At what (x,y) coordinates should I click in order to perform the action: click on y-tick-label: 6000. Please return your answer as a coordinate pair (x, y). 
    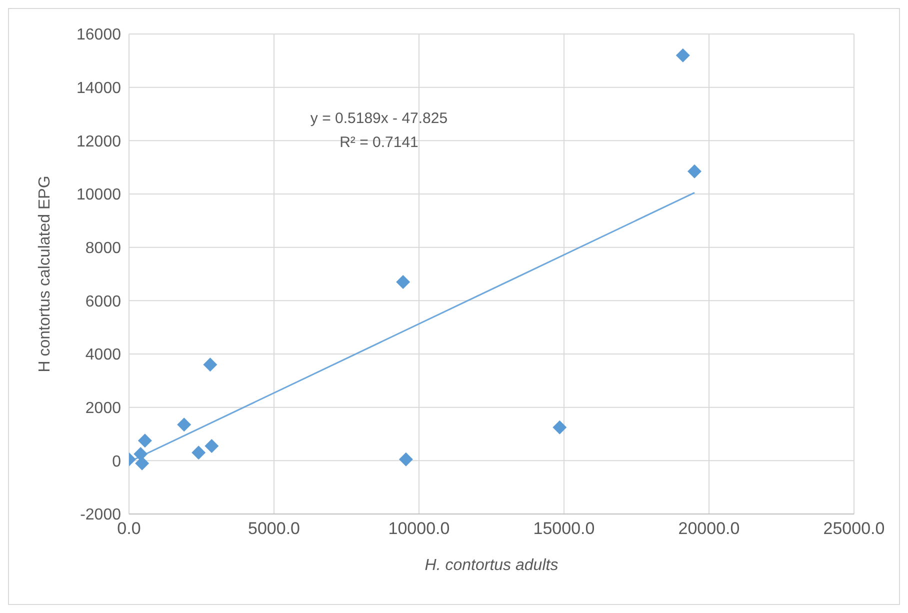
    Looking at the image, I should click on (103, 301).